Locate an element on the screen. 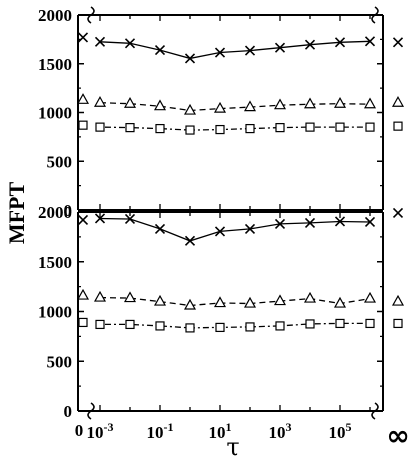  x-tick-label: 10³ is located at coordinates (280, 431).